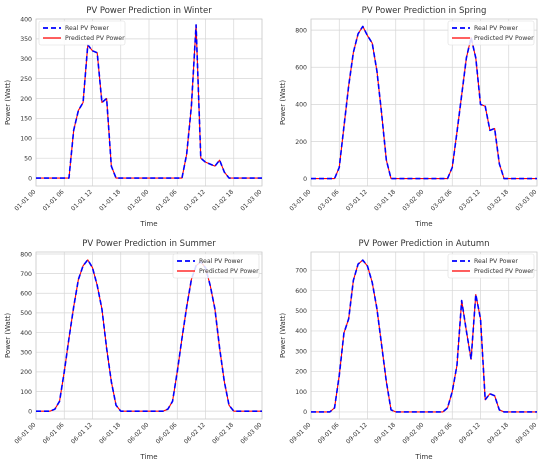 The image size is (550, 469). What do you see at coordinates (26, 79) in the screenshot?
I see `y-tick-label: 250` at bounding box center [26, 79].